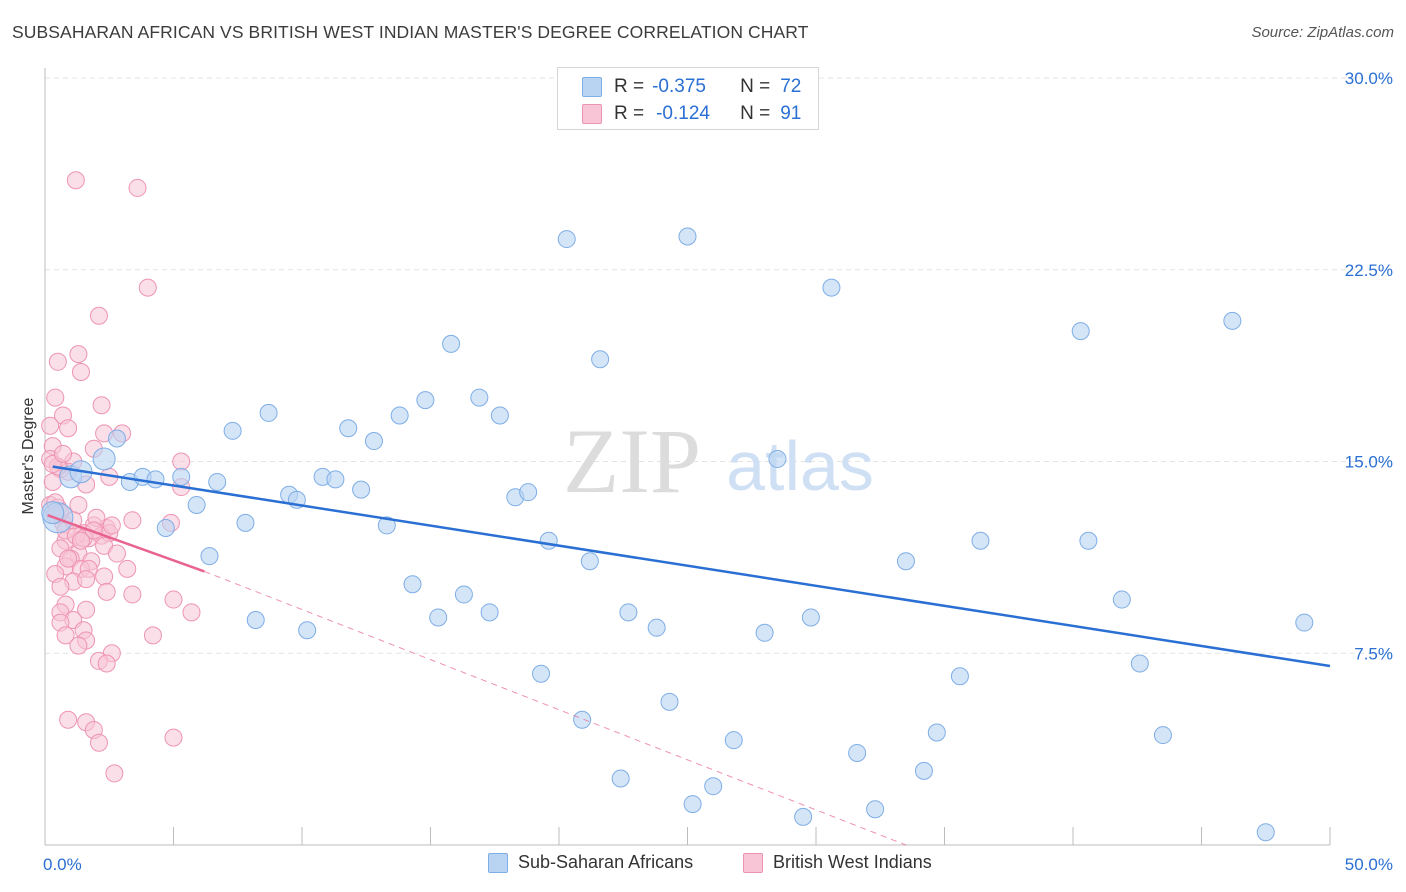 The height and width of the screenshot is (892, 1406). I want to click on series-legend-british-west-indian: British West Indians, so click(837, 862).